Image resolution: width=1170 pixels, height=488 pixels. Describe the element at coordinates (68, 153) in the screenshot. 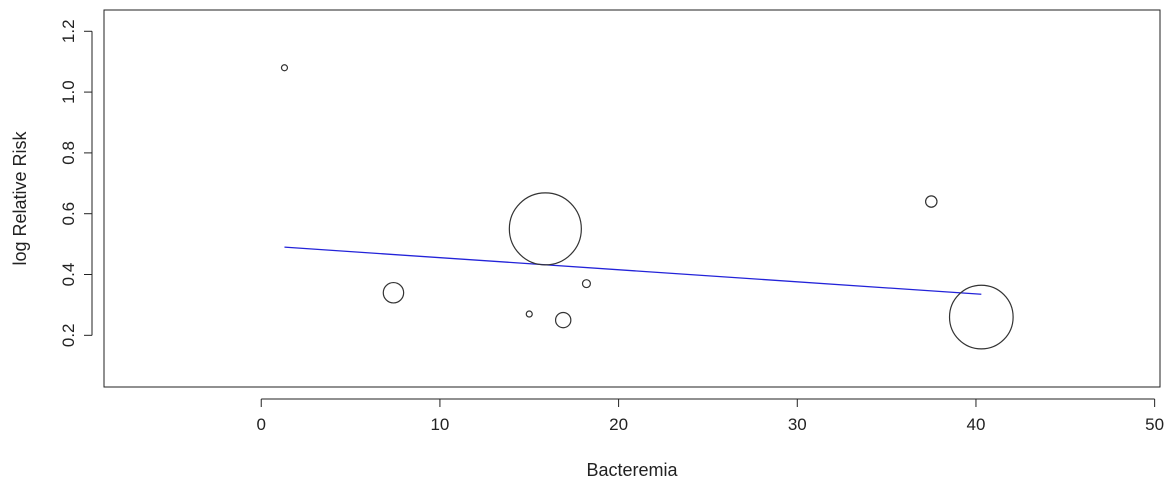

I see `y-tick-label: 0.8` at that location.